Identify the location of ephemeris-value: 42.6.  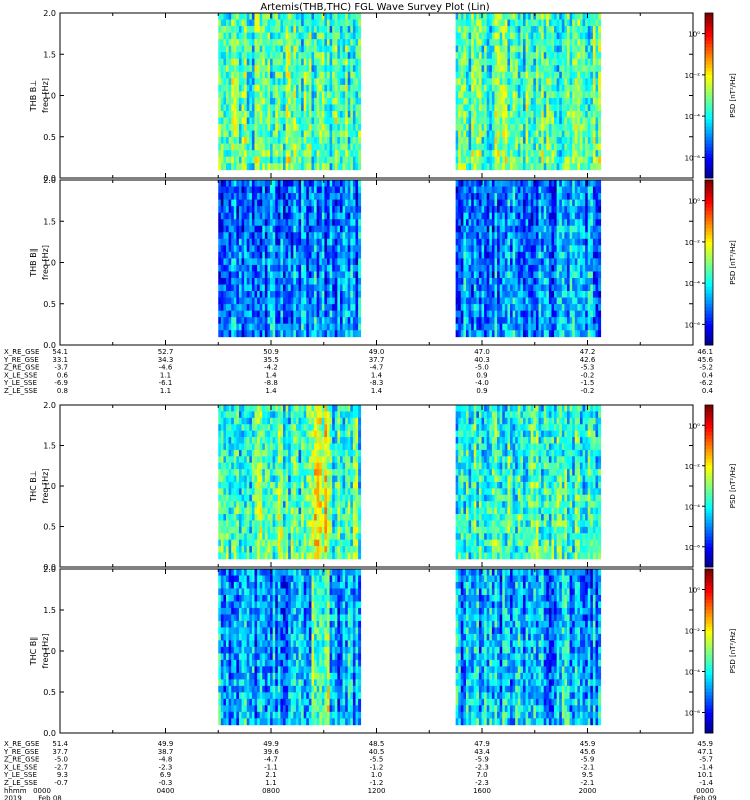
(588, 360).